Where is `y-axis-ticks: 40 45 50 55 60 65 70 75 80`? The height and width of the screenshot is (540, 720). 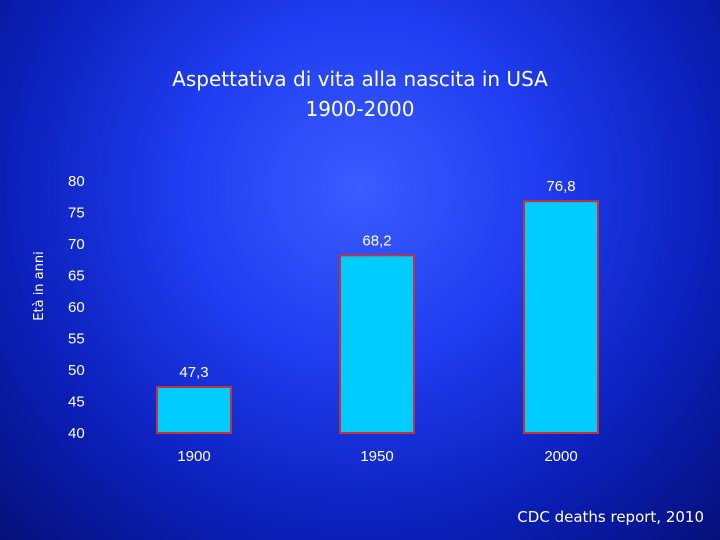 y-axis-ticks: 40 45 50 55 60 65 70 75 80 is located at coordinates (76, 307).